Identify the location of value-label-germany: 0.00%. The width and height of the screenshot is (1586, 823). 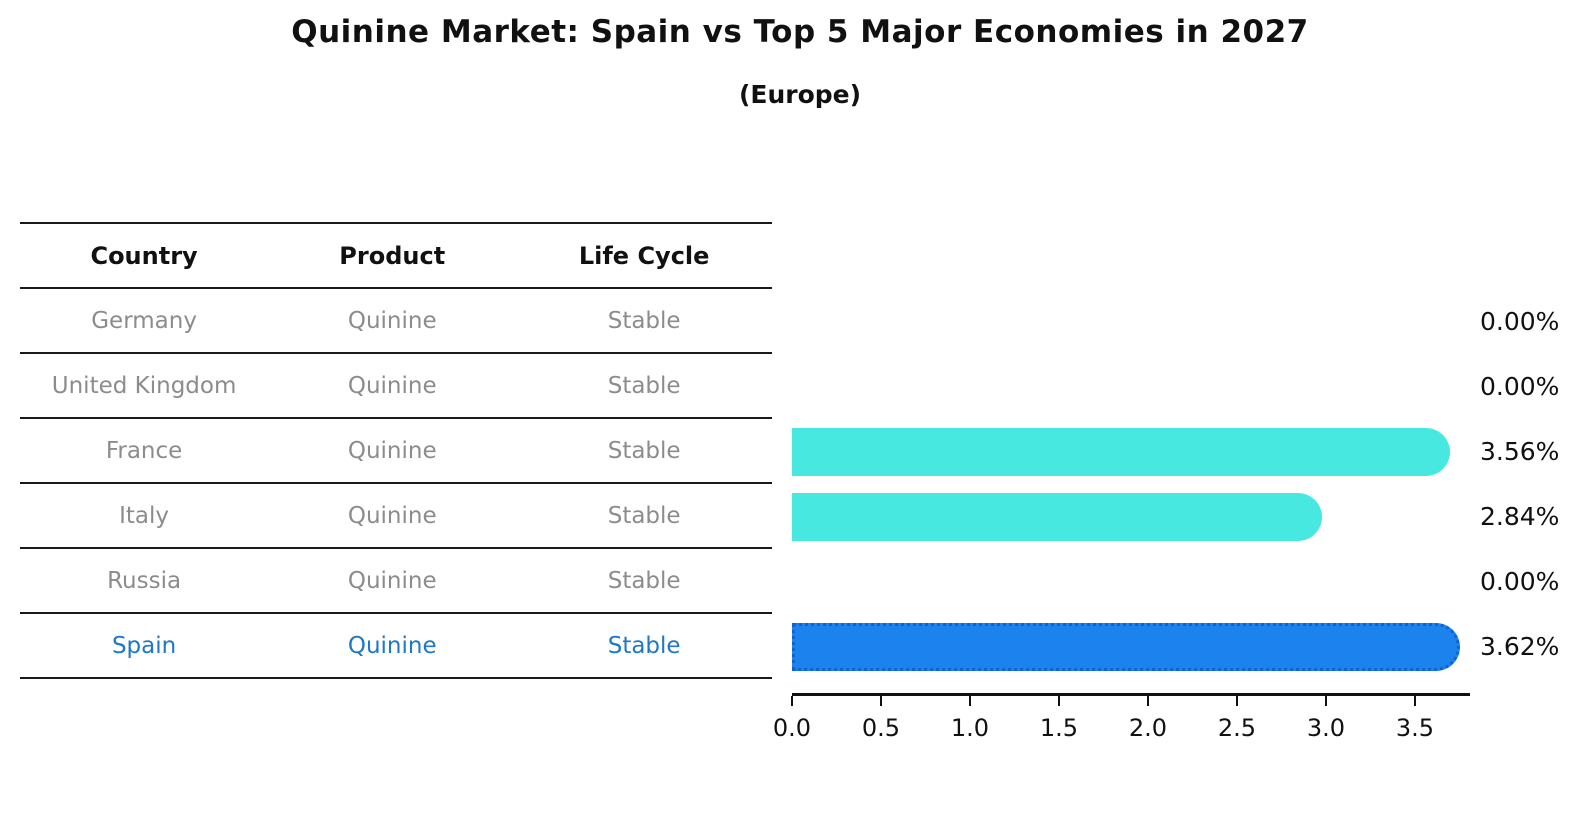
(1520, 321).